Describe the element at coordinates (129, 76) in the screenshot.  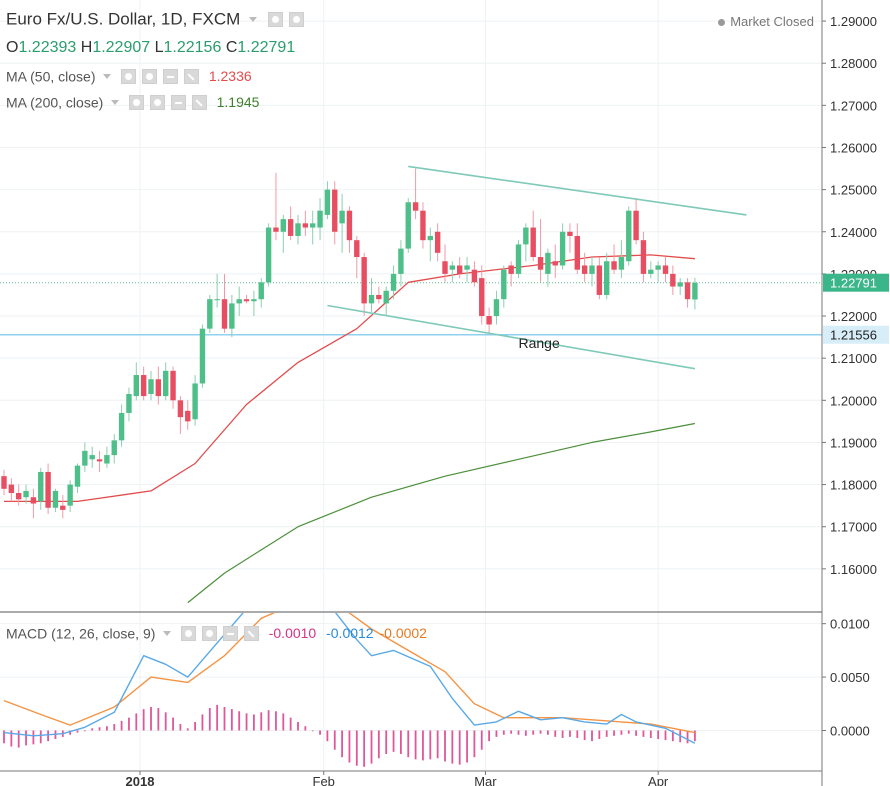
I see `ma50-eye-icon` at that location.